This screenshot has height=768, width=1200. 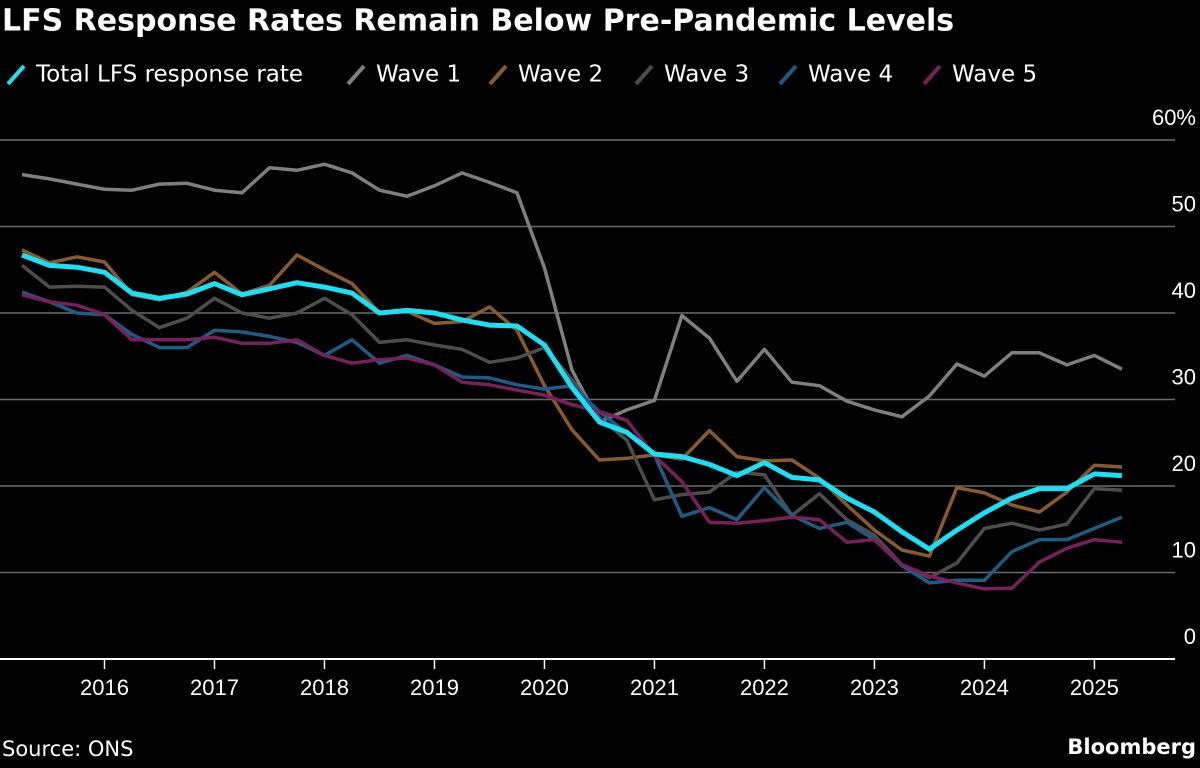 I want to click on x-tick-label: 2019, so click(x=434, y=687).